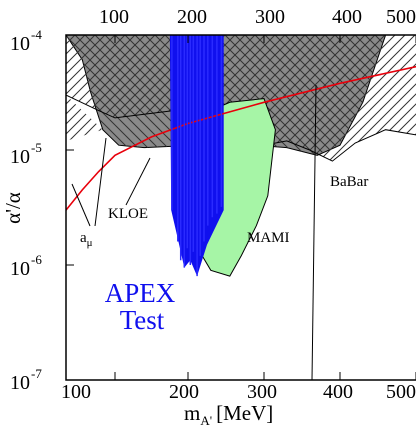  I want to click on x-tick-label: 400, so click(338, 392).